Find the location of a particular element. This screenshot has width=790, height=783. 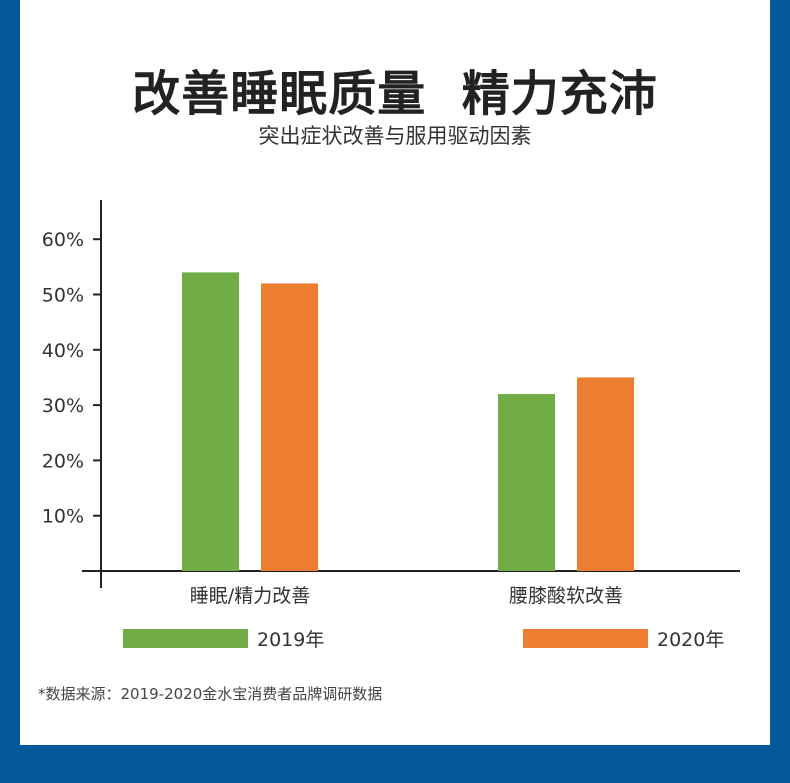

legend-label: 2019年 is located at coordinates (290, 640).